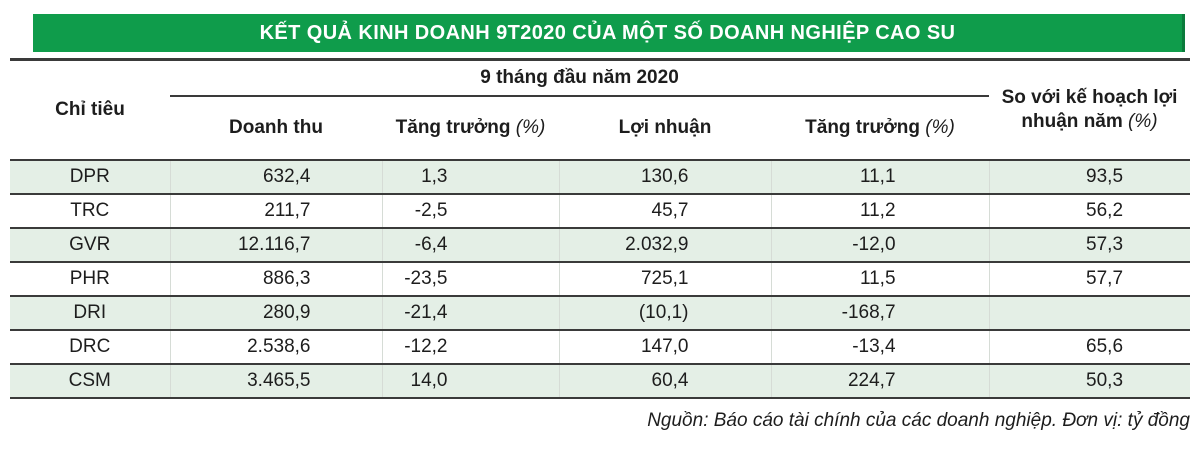 The image size is (1200, 465). What do you see at coordinates (90, 312) in the screenshot?
I see `ticker-cell: DRI` at bounding box center [90, 312].